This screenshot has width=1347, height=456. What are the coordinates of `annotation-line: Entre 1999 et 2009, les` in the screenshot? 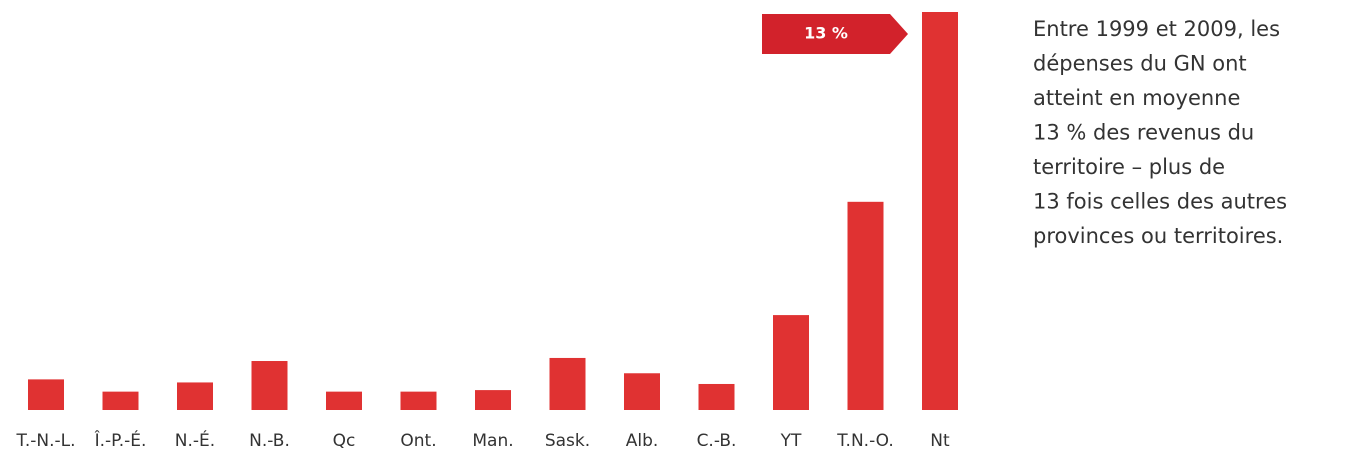 It's located at (1156, 29).